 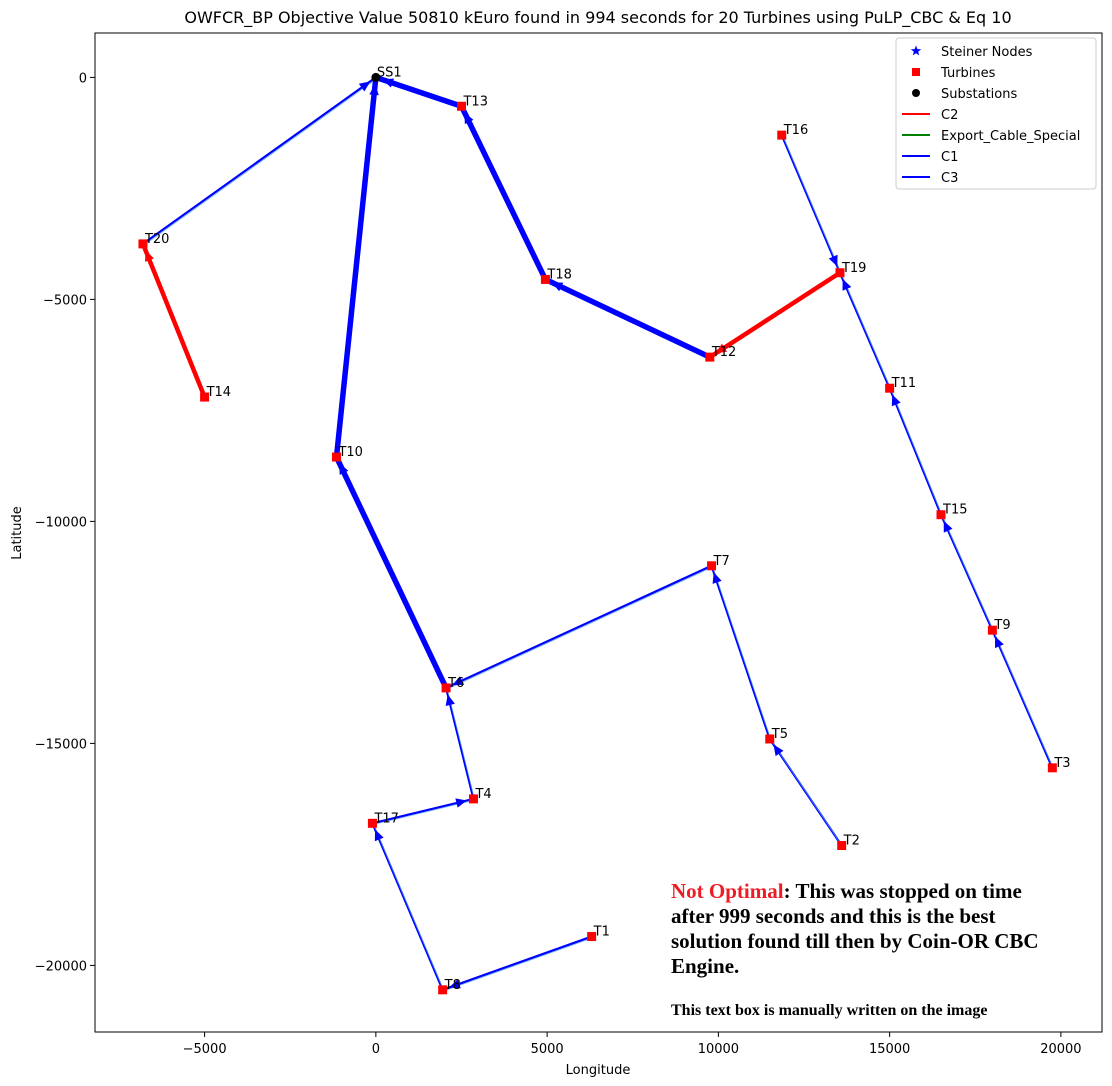 What do you see at coordinates (557, 287) in the screenshot?
I see `cable-arrow-t12` at bounding box center [557, 287].